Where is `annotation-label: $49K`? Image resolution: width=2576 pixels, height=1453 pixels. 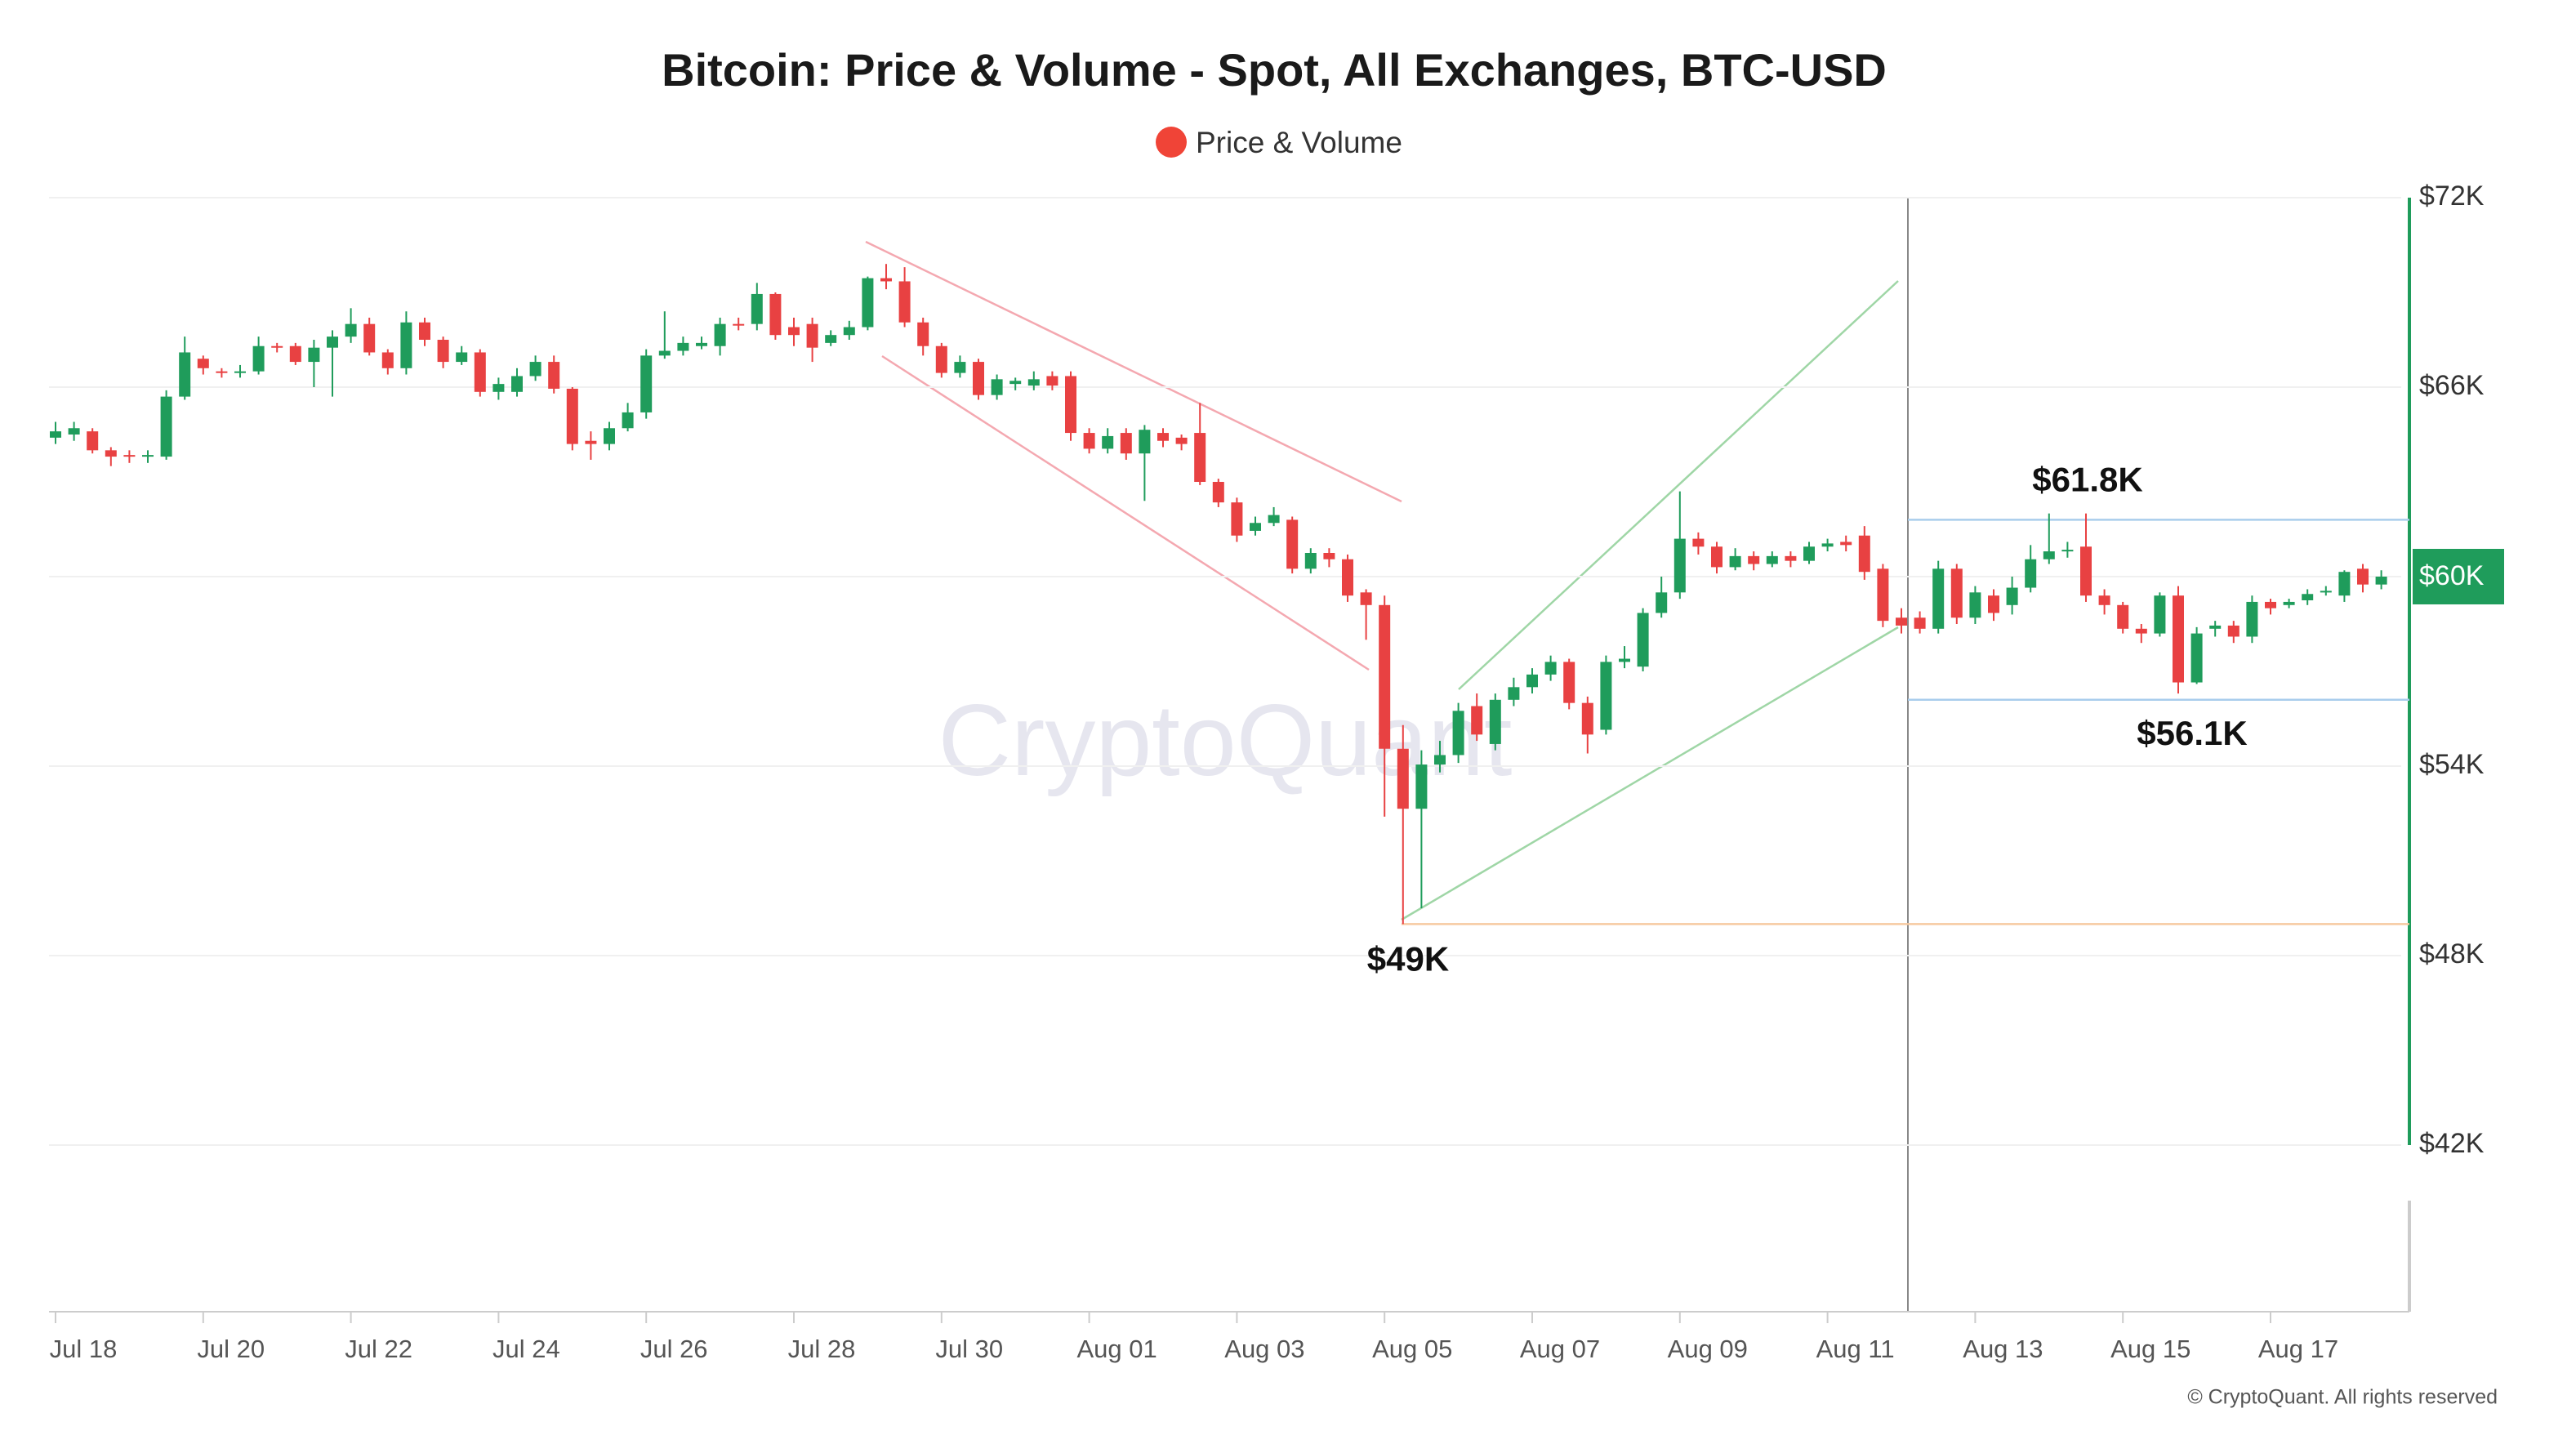 annotation-label: $49K is located at coordinates (1408, 958).